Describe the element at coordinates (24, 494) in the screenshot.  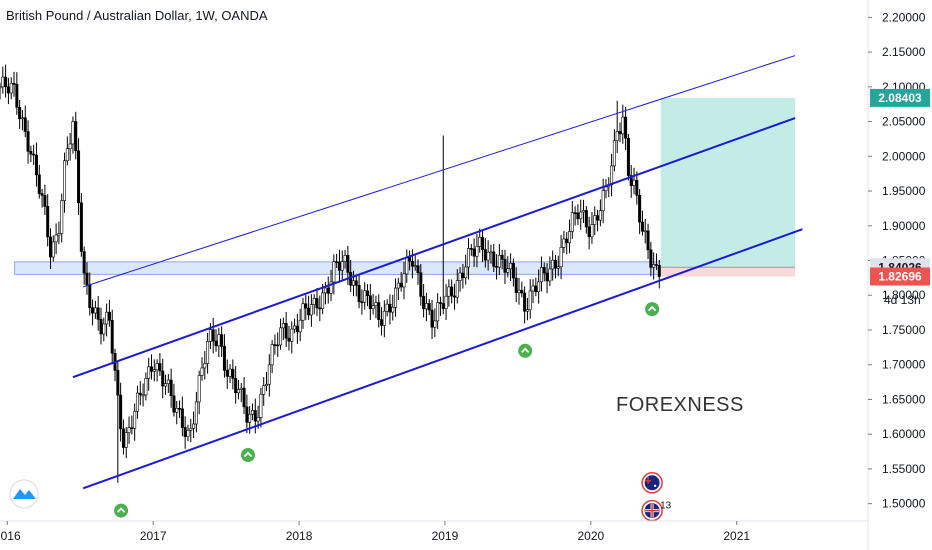
I see `tradingview-logo` at that location.